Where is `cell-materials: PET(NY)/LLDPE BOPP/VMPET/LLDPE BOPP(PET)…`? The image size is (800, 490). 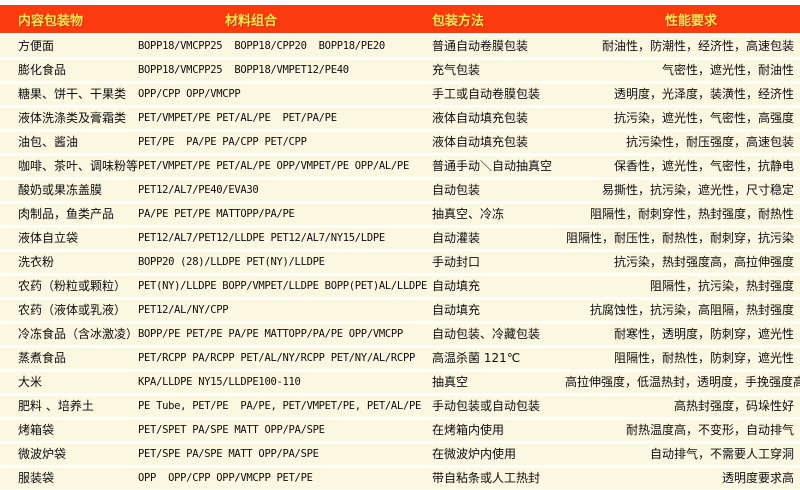
cell-materials: PET(NY)/LLDPE BOPP/VMPET/LLDPE BOPP(PET)… is located at coordinates (283, 286).